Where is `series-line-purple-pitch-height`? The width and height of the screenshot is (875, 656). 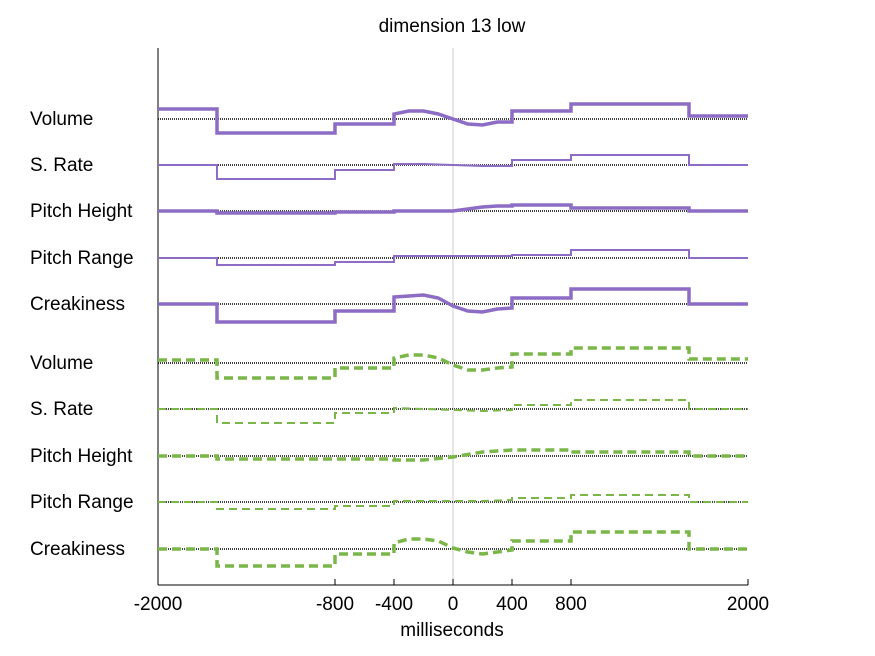
series-line-purple-pitch-height is located at coordinates (453, 209).